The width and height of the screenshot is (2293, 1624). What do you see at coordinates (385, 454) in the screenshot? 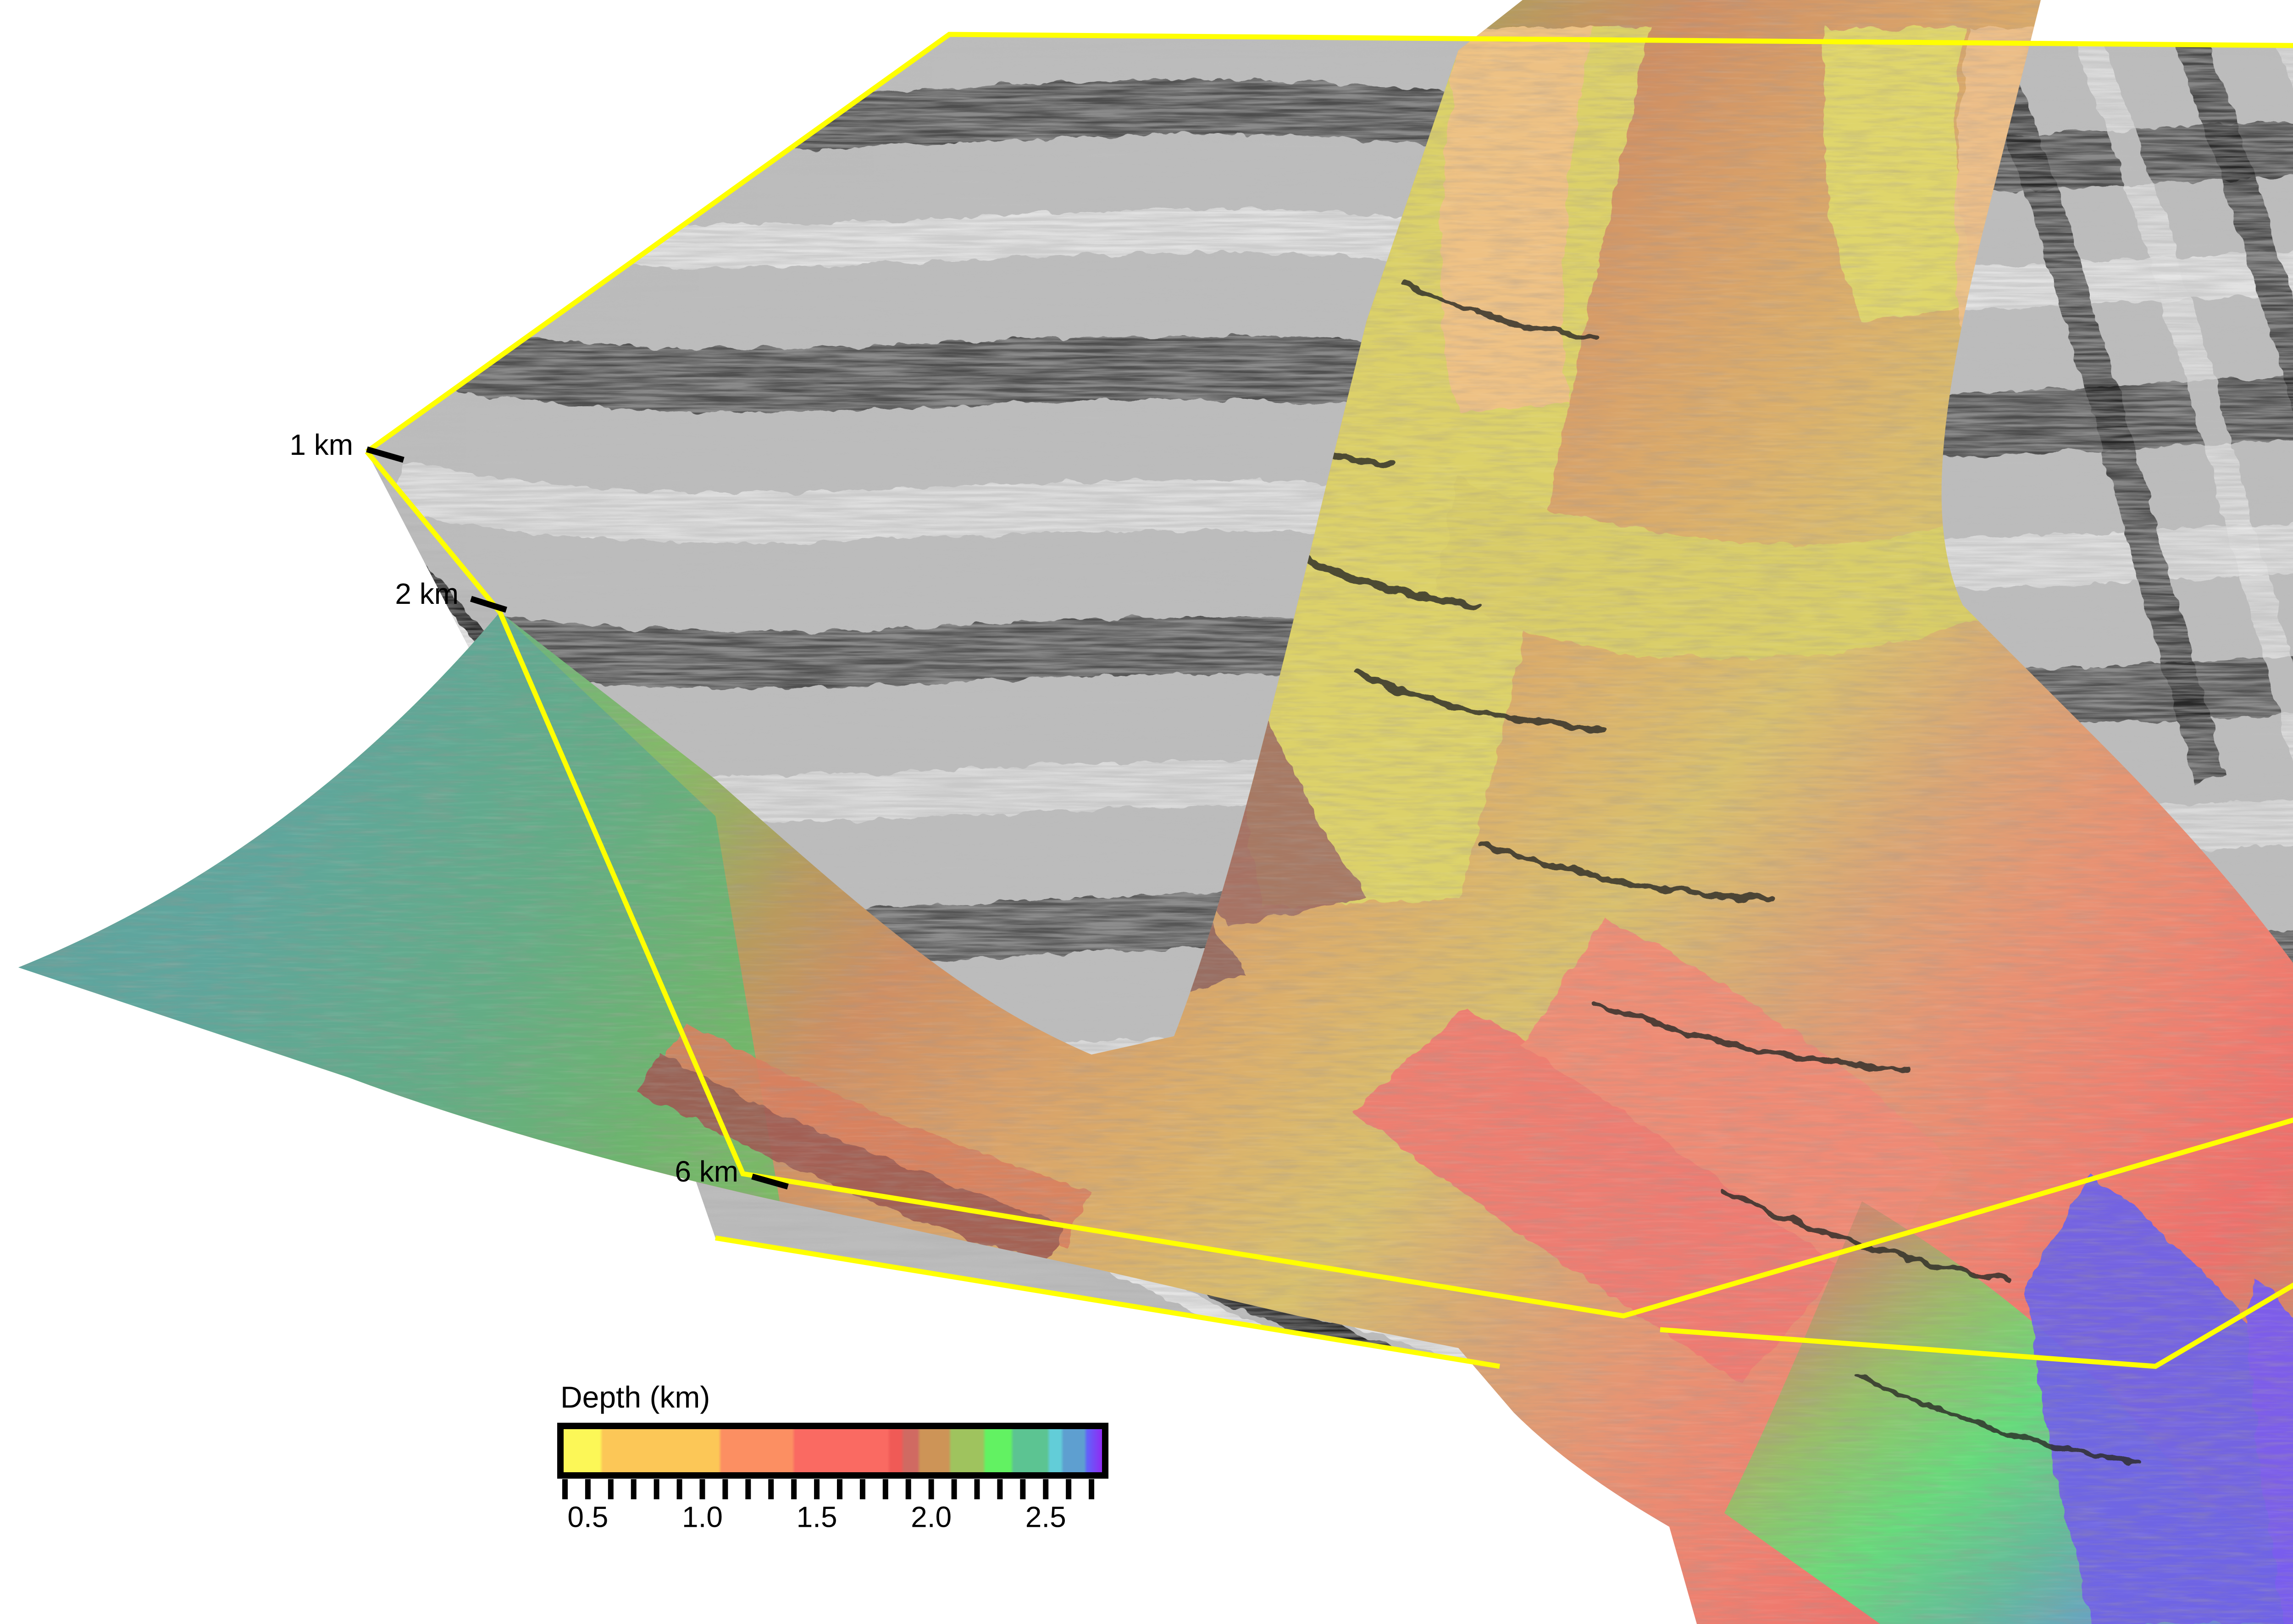
I see `depth-tick-mark-1km` at bounding box center [385, 454].